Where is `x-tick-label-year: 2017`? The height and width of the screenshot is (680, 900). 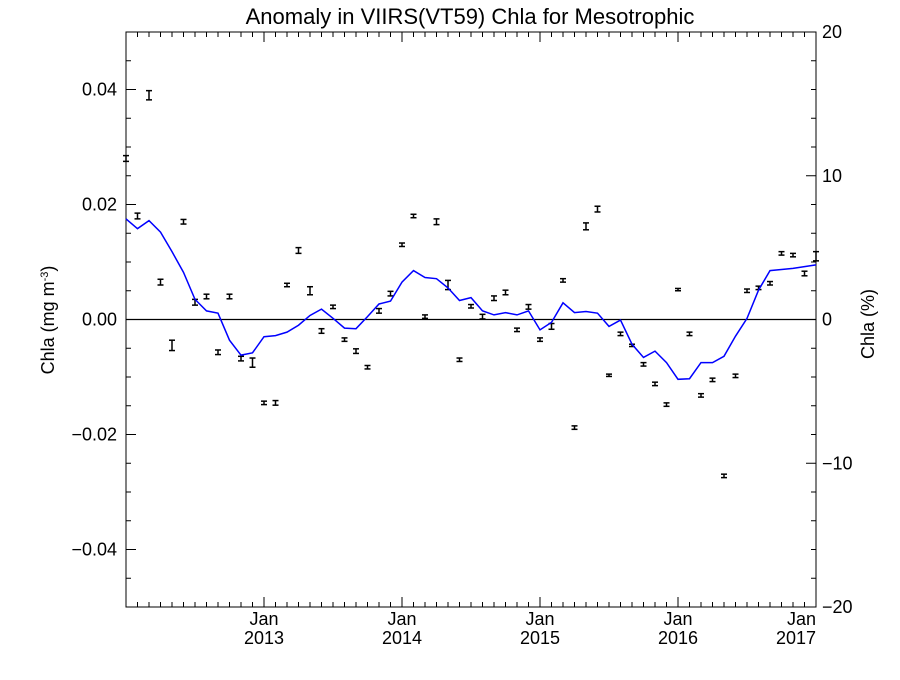 x-tick-label-year: 2017 is located at coordinates (796, 638).